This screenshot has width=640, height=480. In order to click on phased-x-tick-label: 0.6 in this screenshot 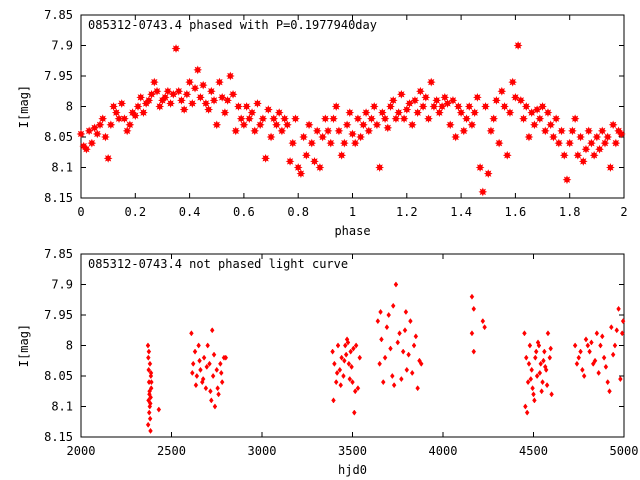, I will do `click(244, 212)`.